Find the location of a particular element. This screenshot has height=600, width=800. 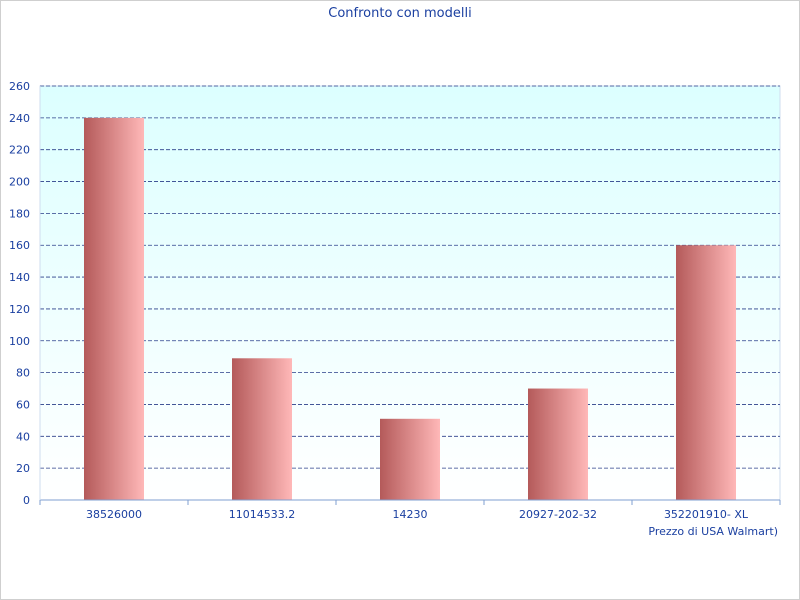

y-tick-label: 120 is located at coordinates (19, 309).